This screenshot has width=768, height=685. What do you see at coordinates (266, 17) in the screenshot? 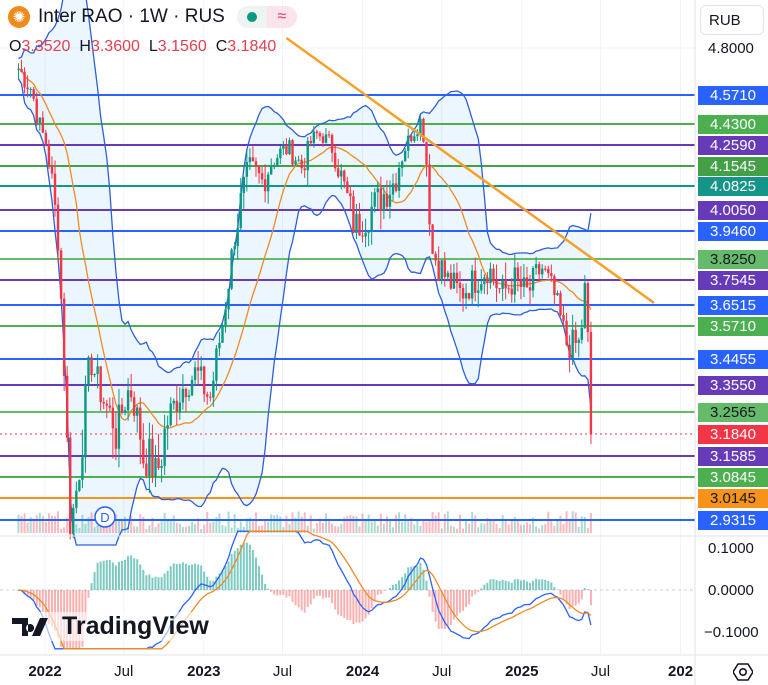
I see `status-pill: ≈` at bounding box center [266, 17].